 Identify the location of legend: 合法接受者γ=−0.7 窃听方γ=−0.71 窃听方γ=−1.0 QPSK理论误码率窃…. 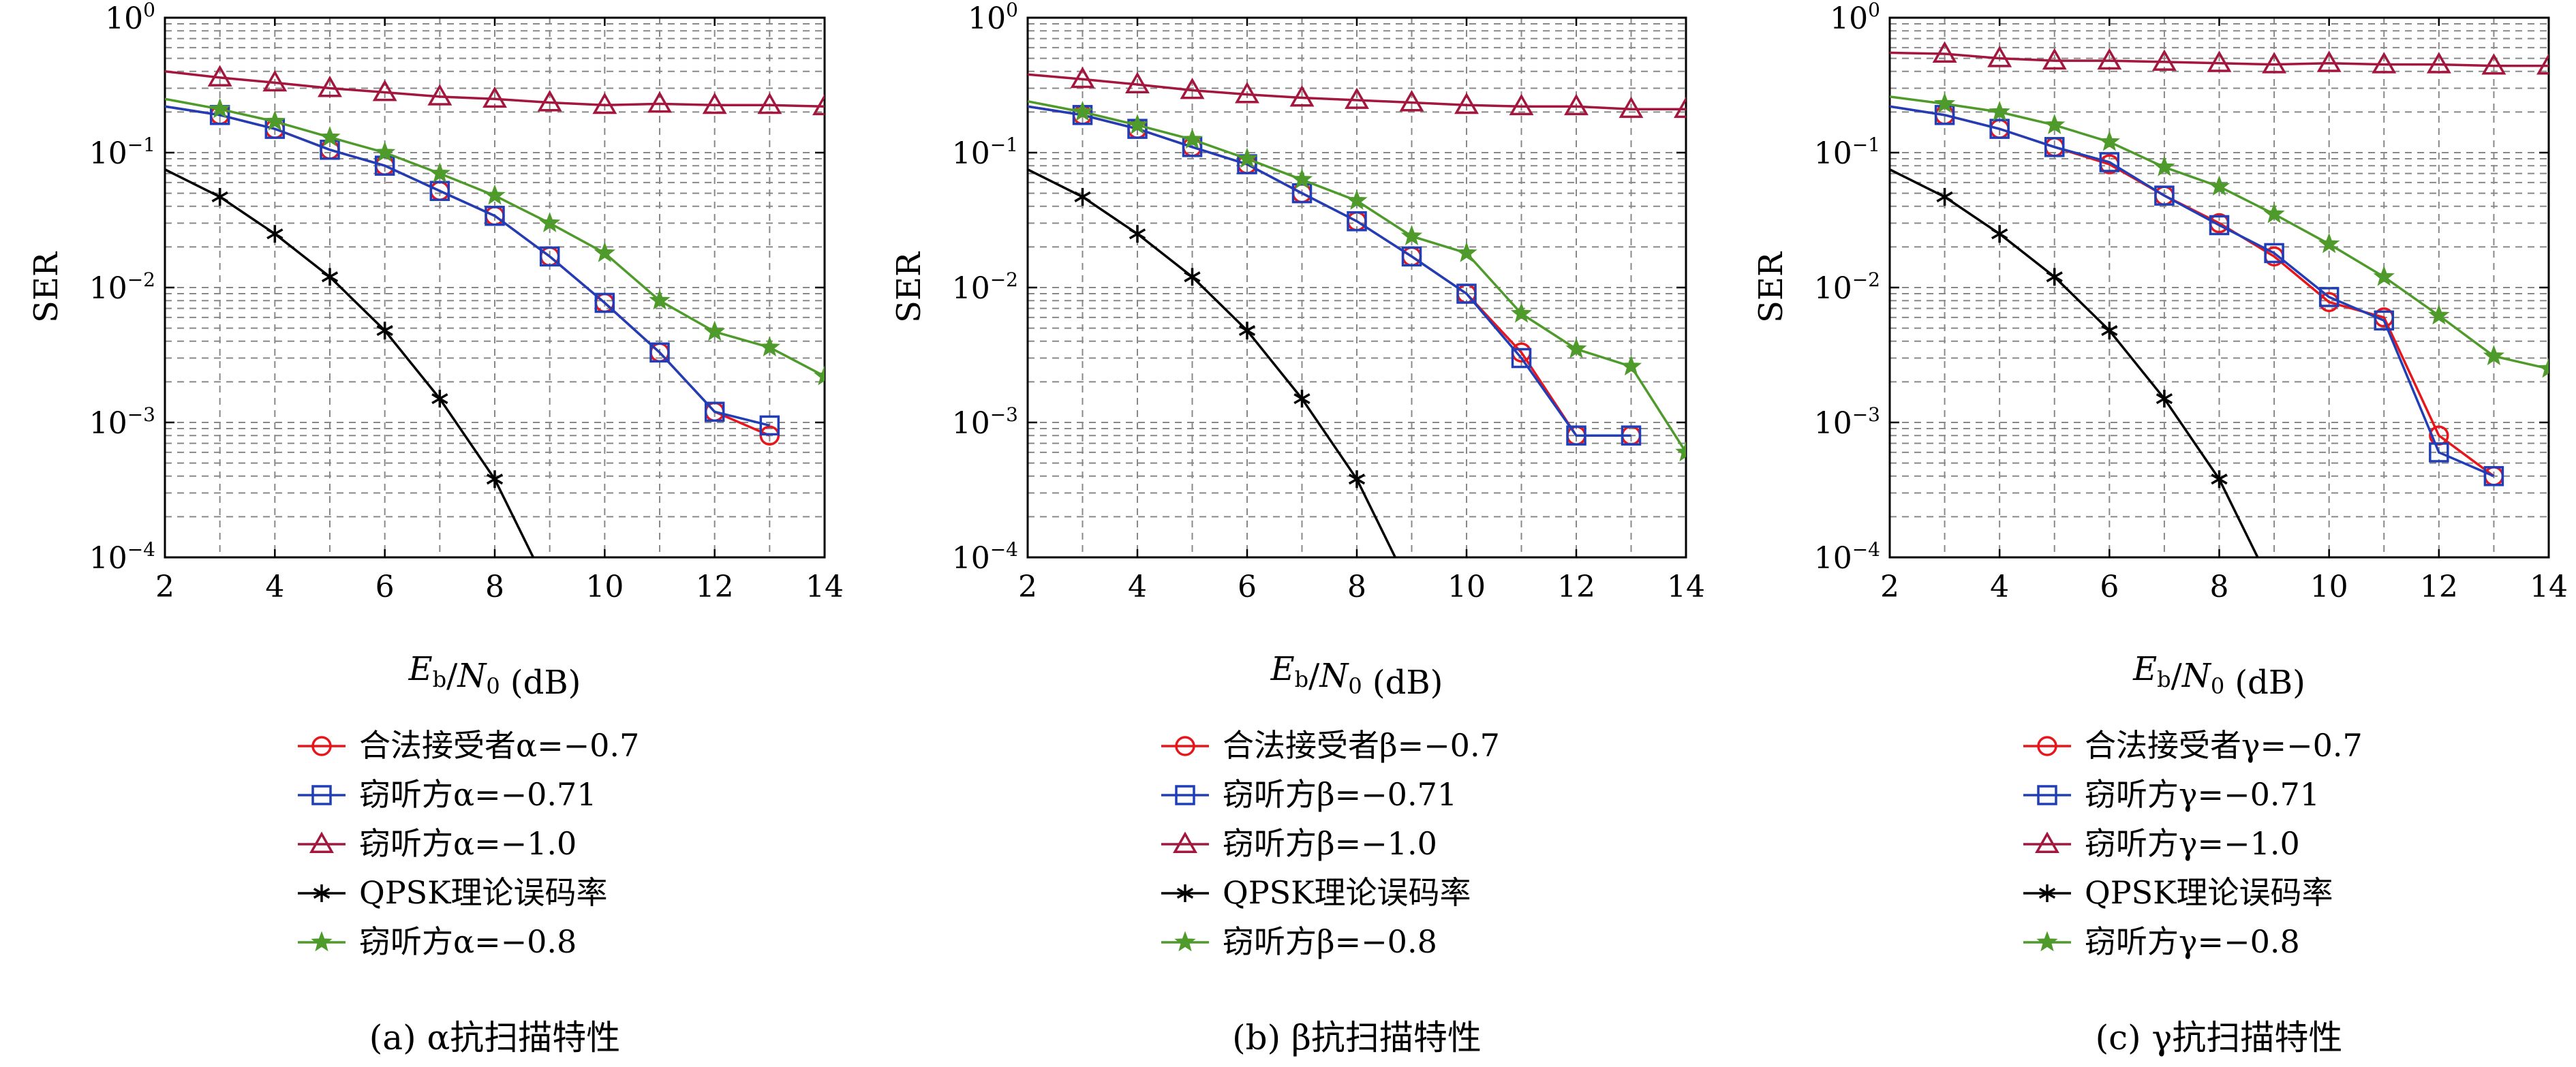
(2193, 844).